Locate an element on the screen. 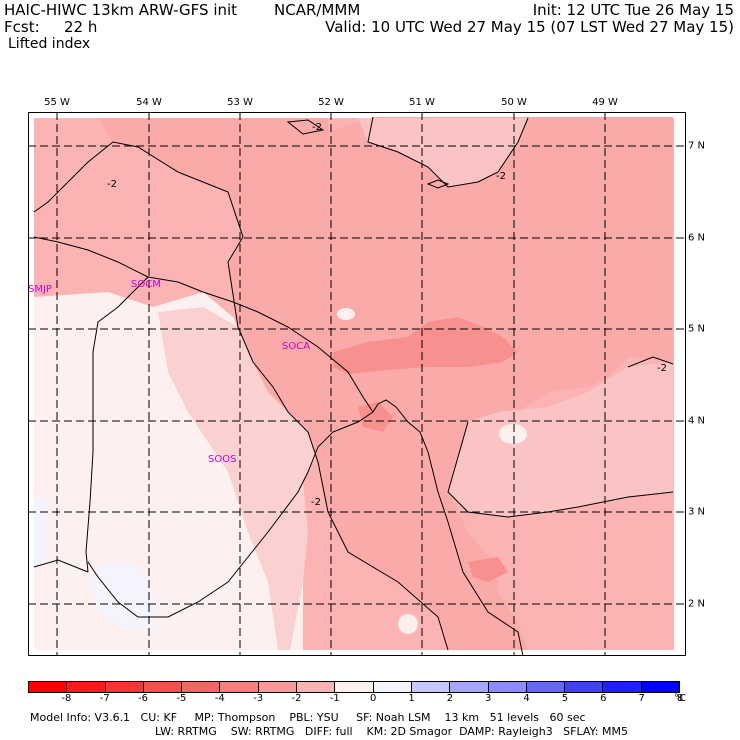 The image size is (740, 740). model-title: HAIC-HIWC 13km ARW-GFS init is located at coordinates (121, 10).